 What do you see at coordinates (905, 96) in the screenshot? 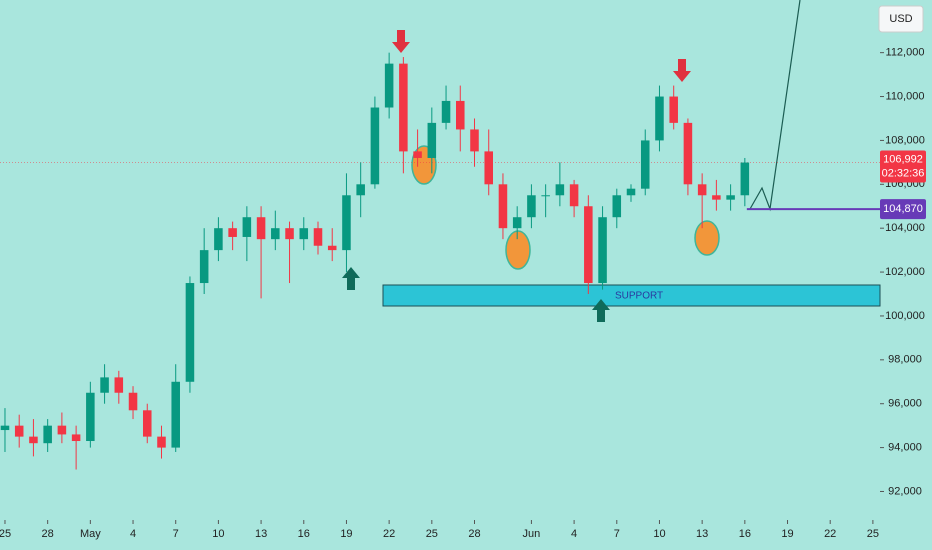
I see `y-tick-label: 110,000` at bounding box center [905, 96].